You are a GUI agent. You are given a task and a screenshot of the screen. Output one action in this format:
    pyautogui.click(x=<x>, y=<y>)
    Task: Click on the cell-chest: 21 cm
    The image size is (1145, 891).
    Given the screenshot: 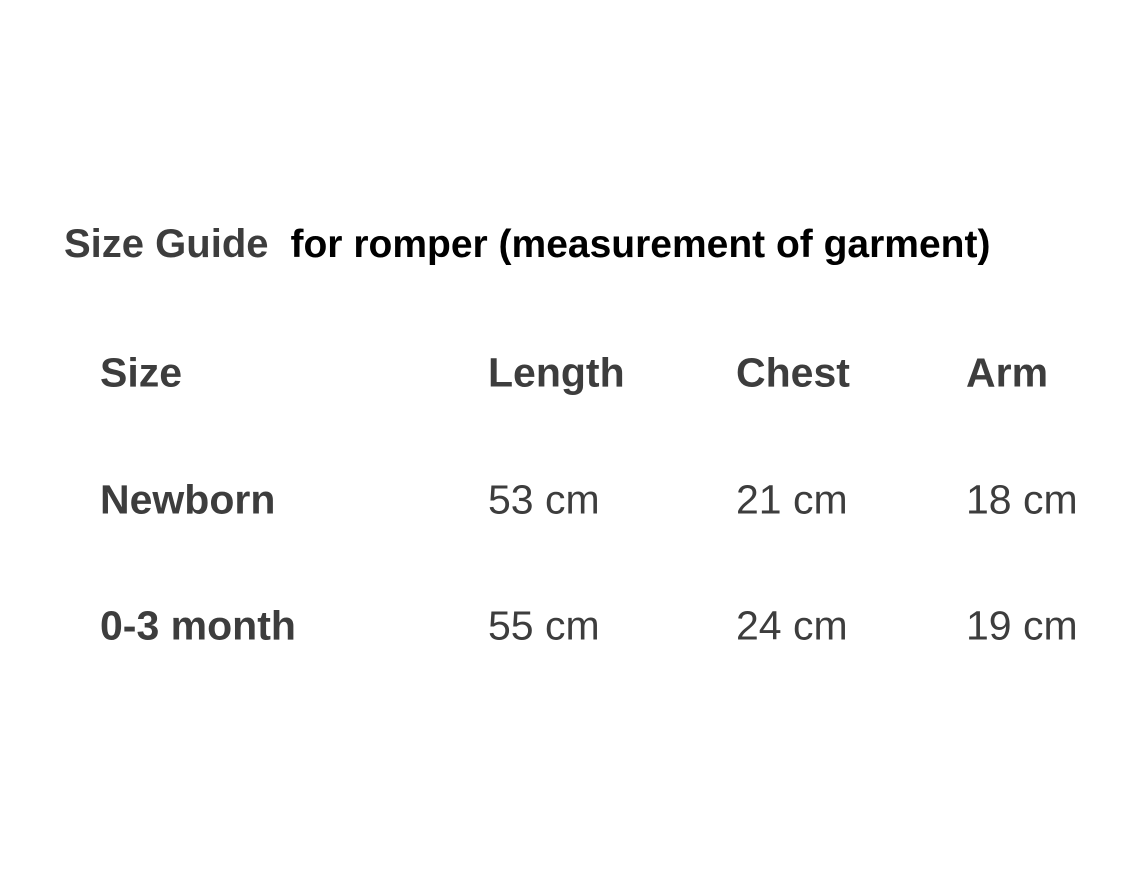 What is the action you would take?
    pyautogui.click(x=792, y=499)
    